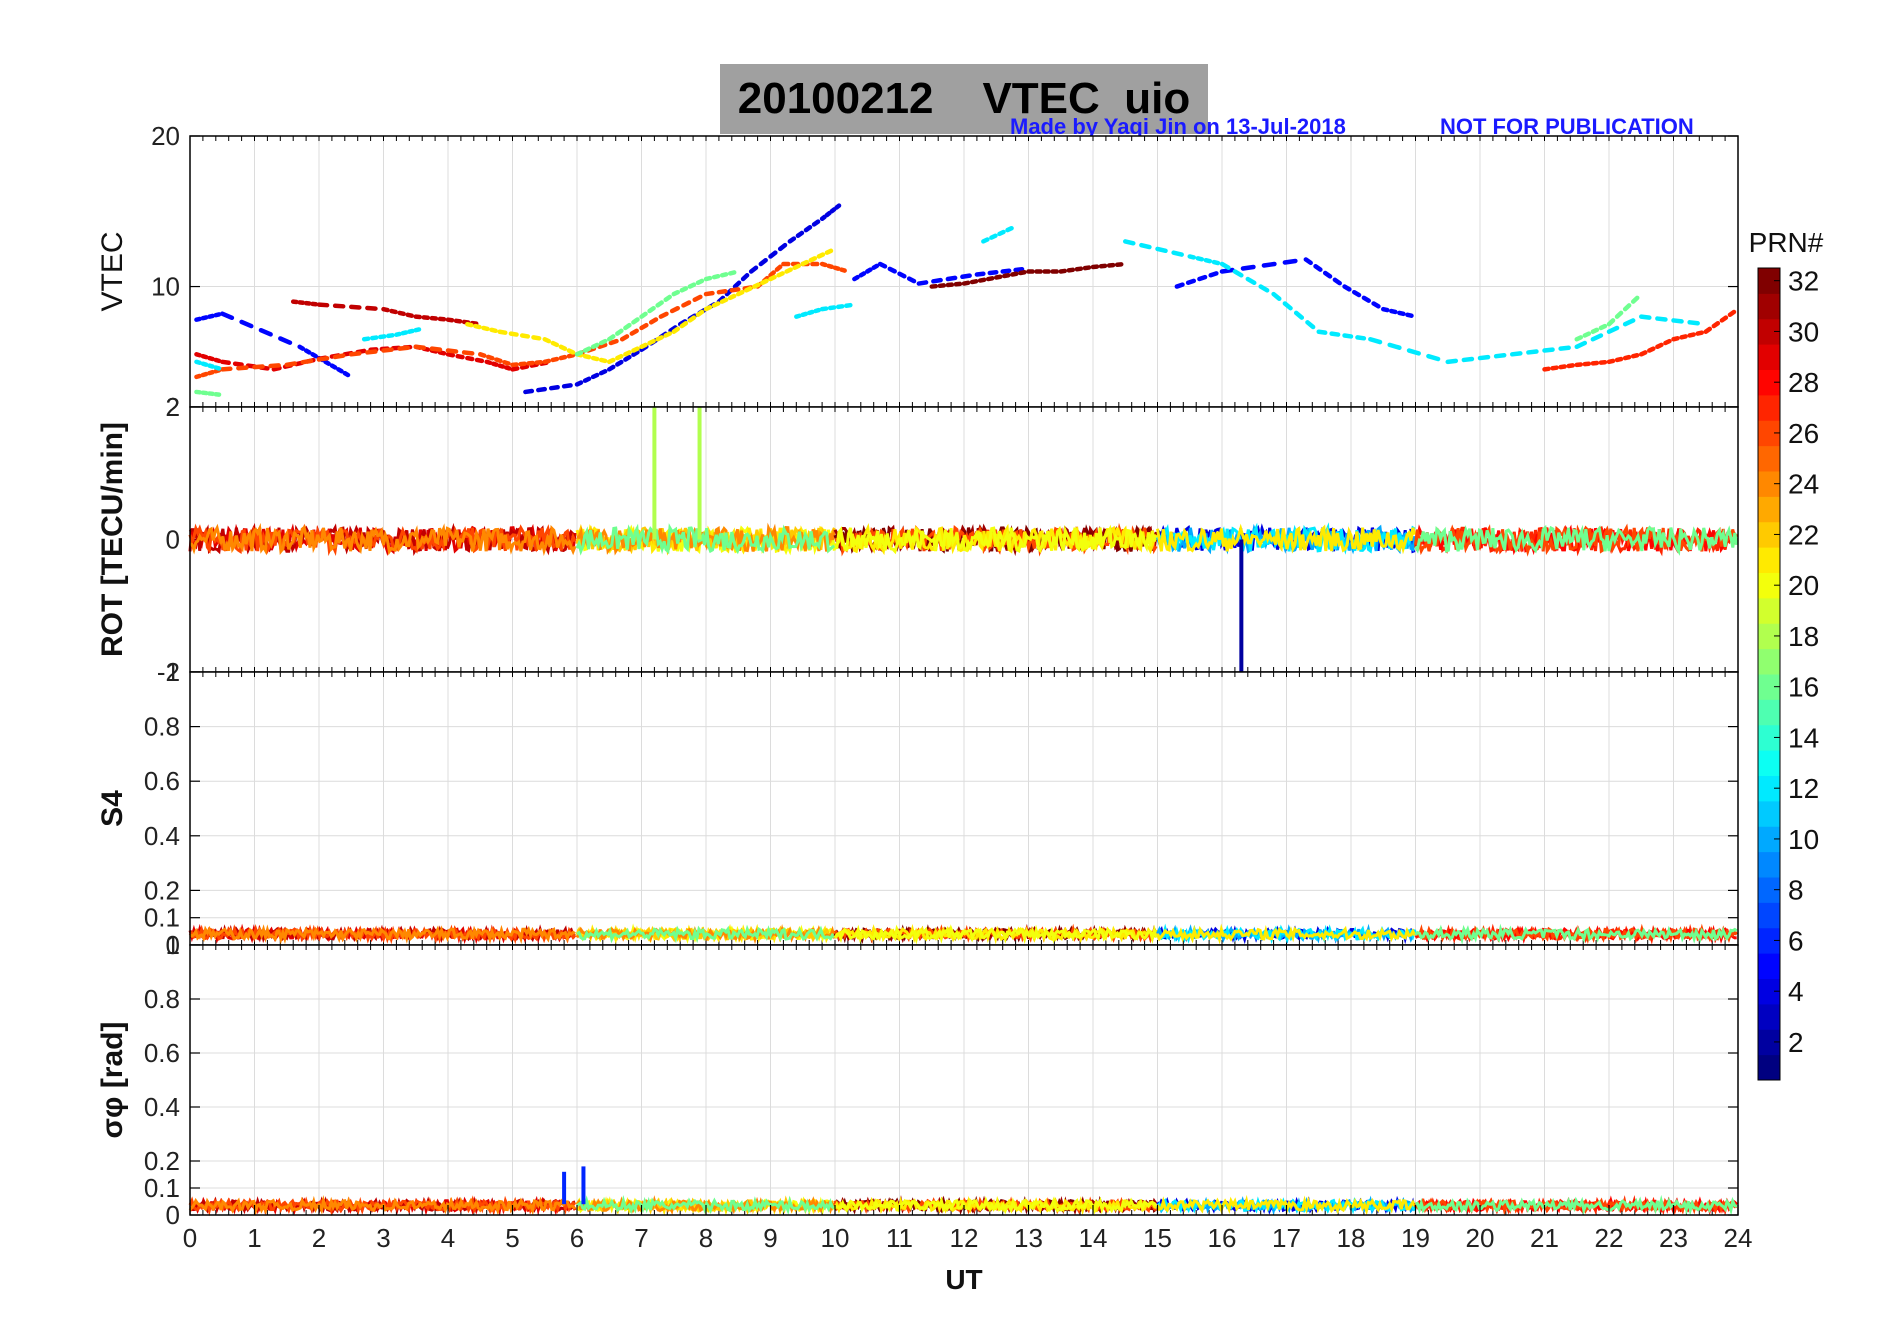 The image size is (1902, 1330). I want to click on title-date: 20100212, so click(835, 98).